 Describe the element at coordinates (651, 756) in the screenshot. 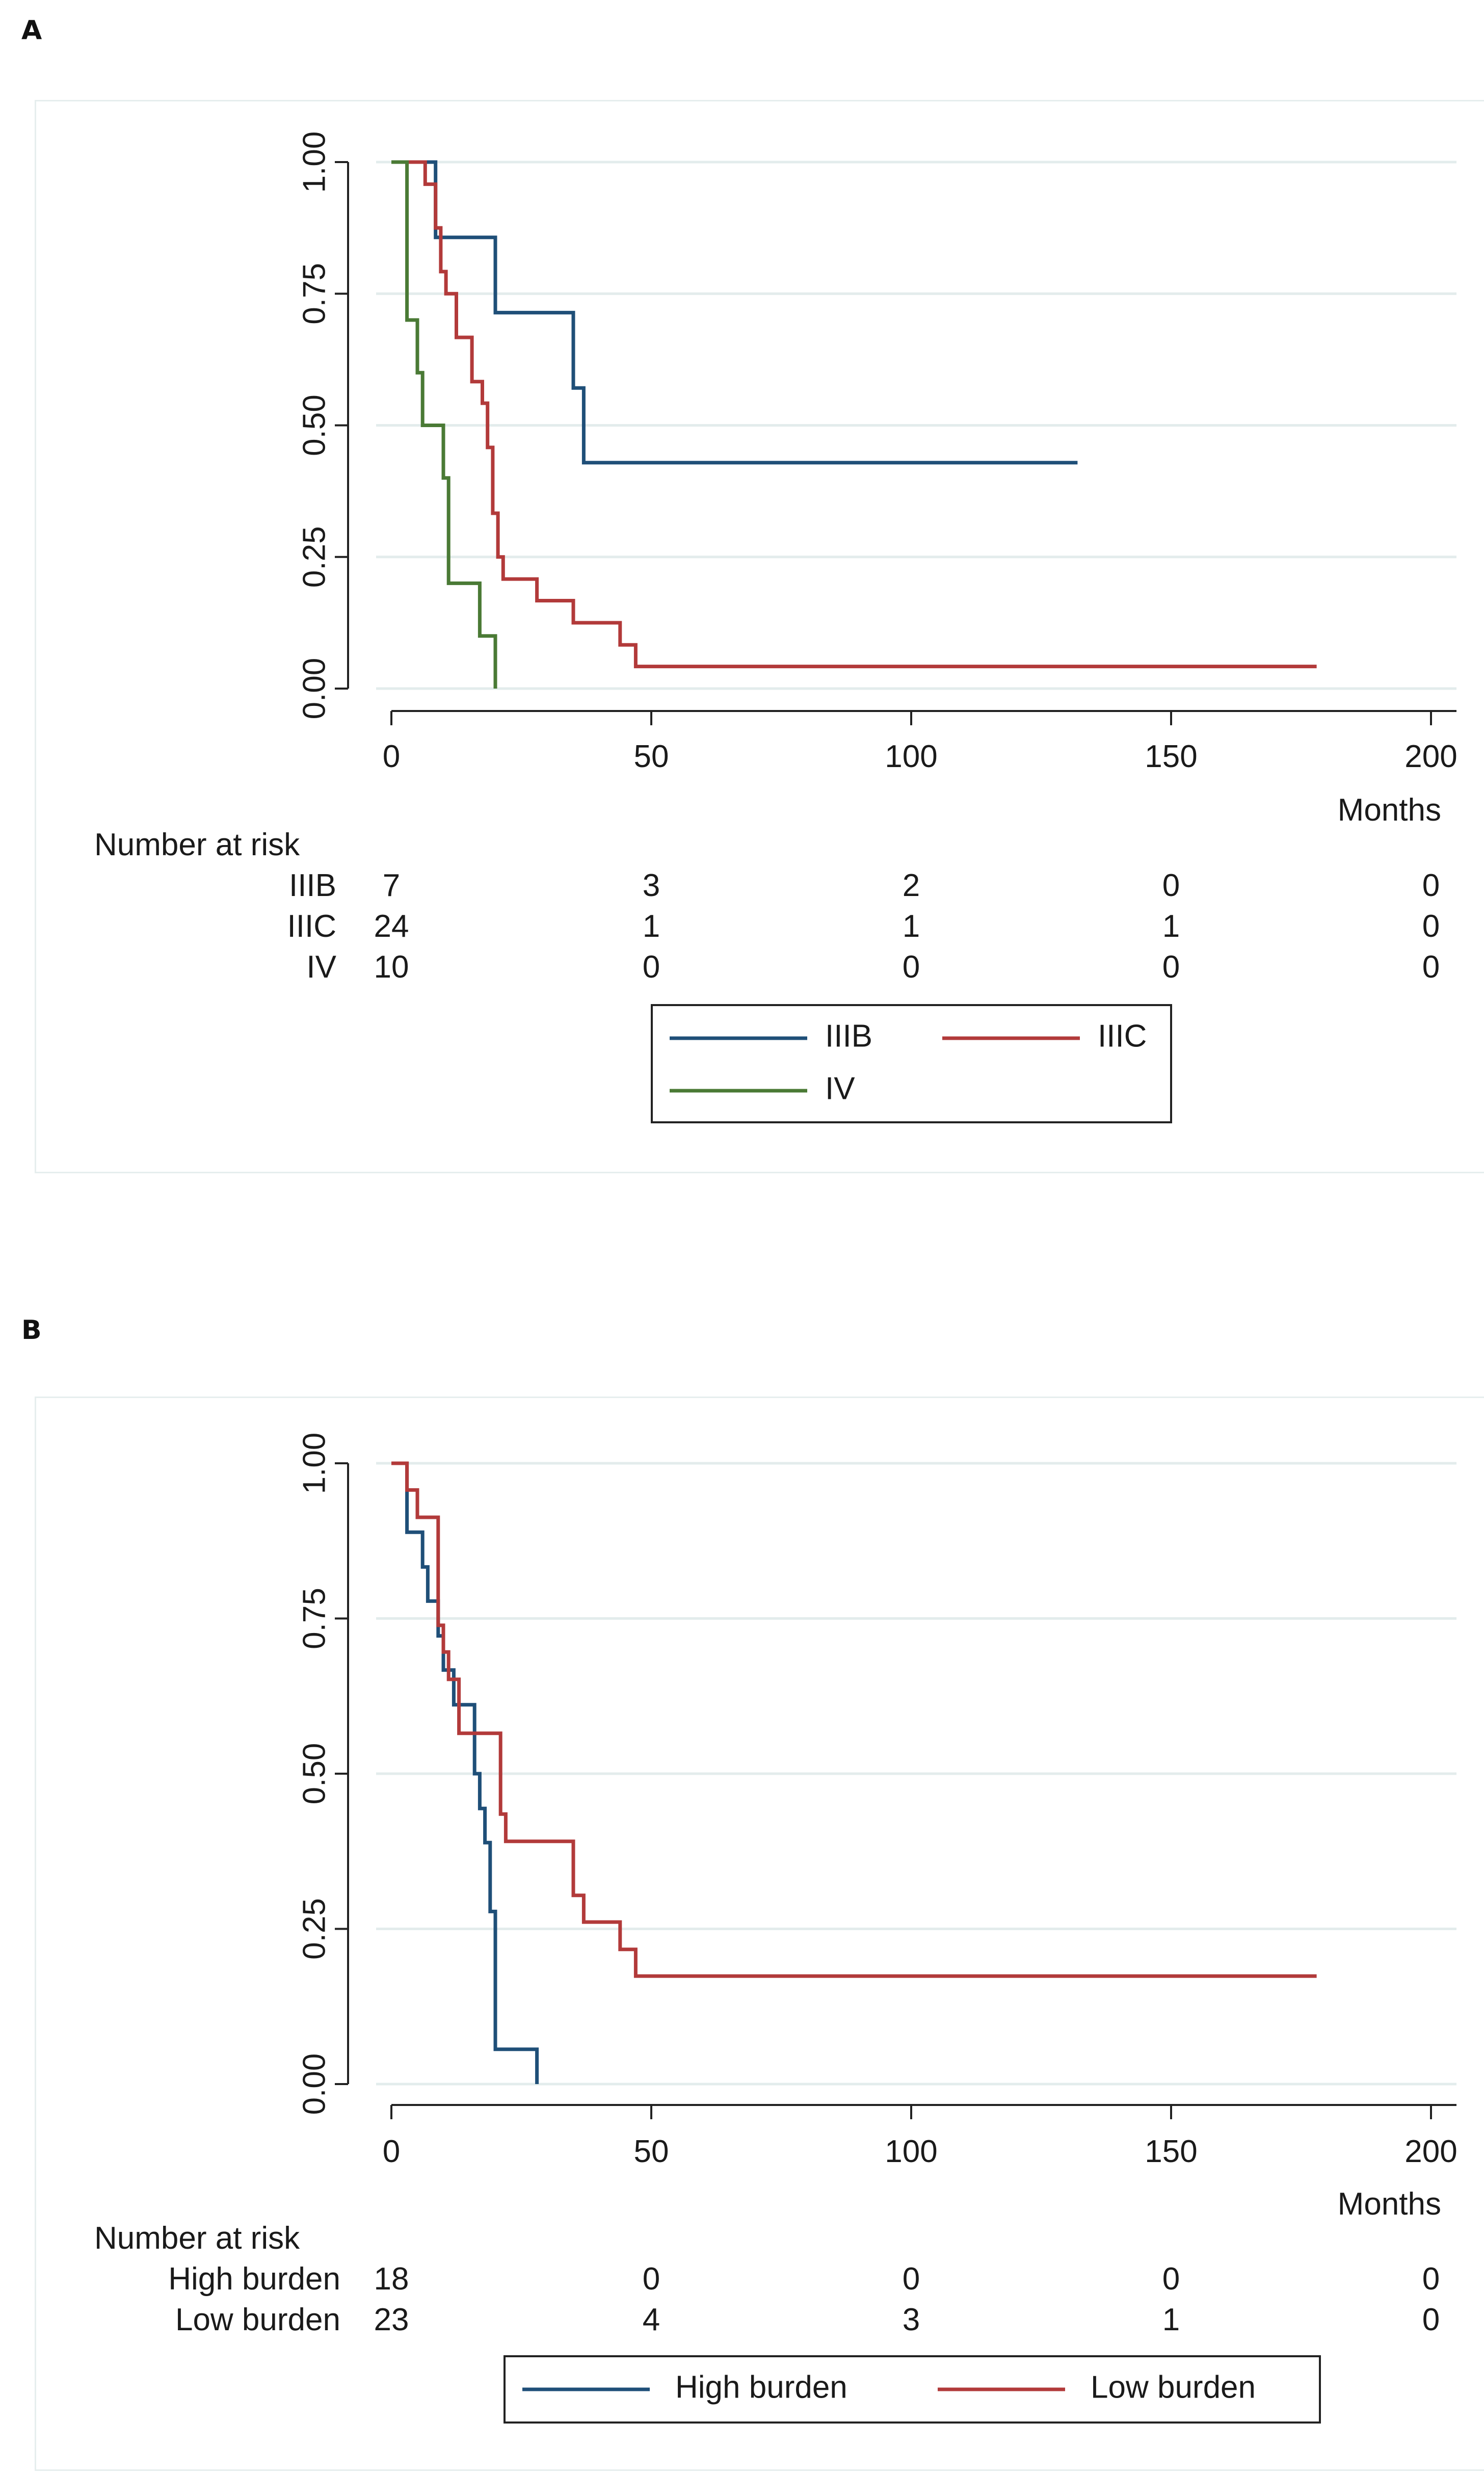

I see `panel-a-x-tick-label: 50` at that location.